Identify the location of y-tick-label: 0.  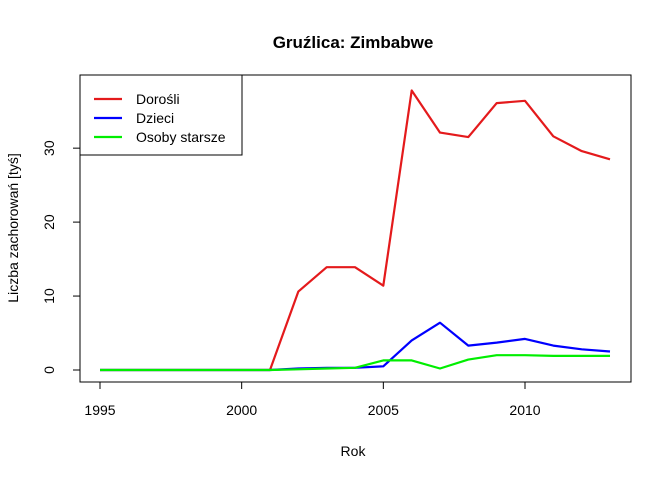
(49, 370).